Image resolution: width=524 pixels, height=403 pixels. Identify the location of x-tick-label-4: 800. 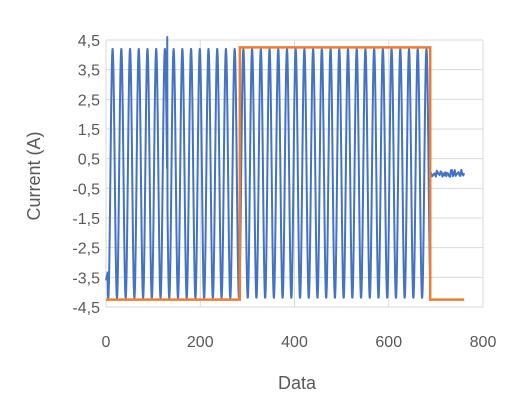
(483, 342).